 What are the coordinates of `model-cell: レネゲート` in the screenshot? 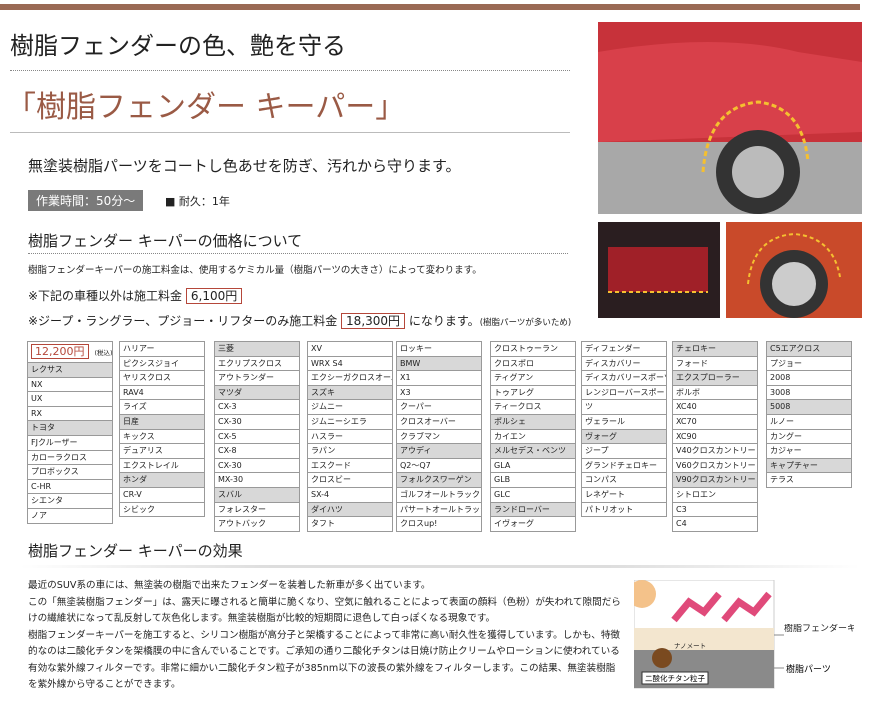 It's located at (624, 495).